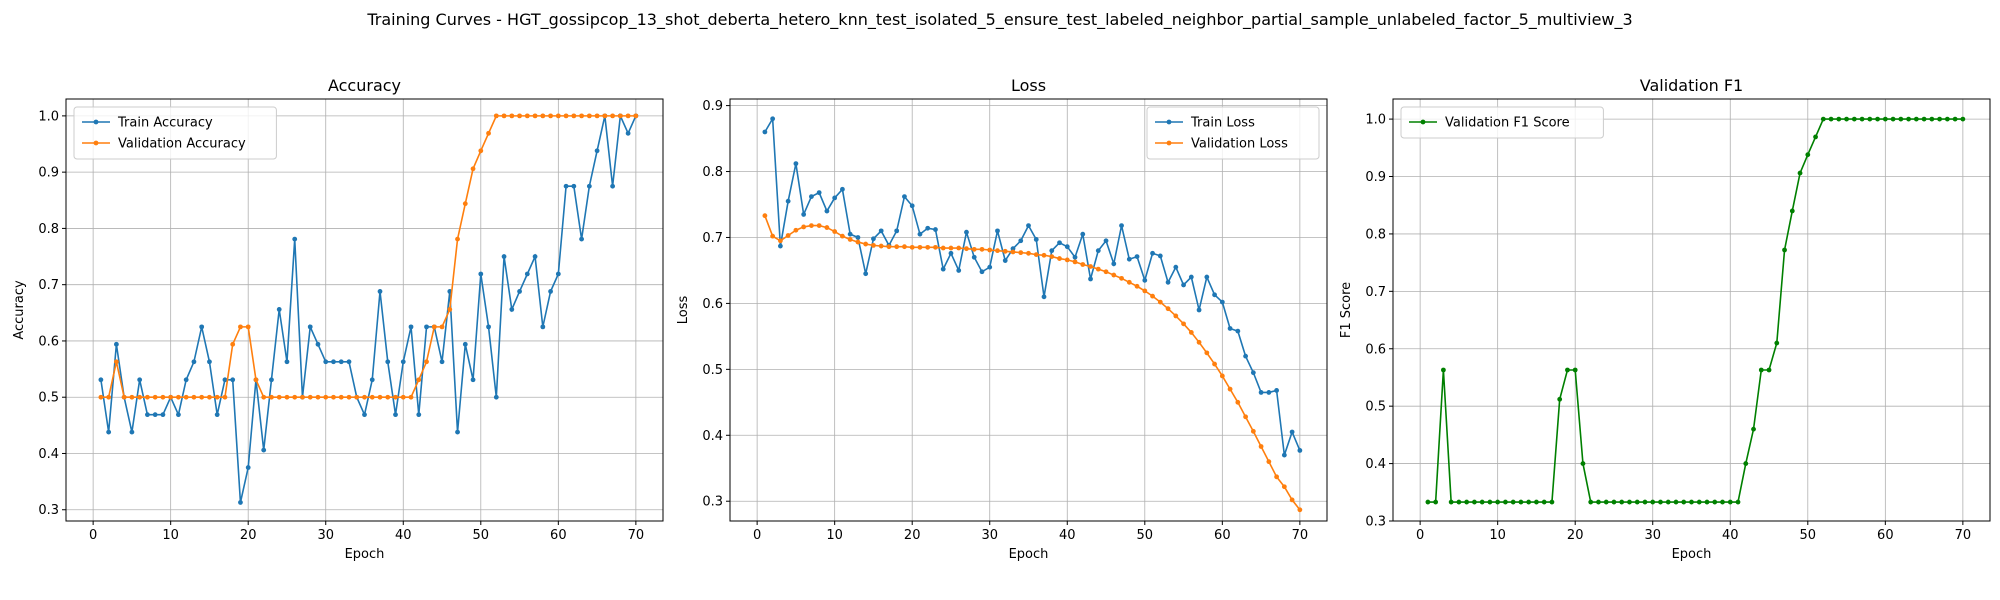  I want to click on legend: Train Loss Validation Loss, so click(1233, 133).